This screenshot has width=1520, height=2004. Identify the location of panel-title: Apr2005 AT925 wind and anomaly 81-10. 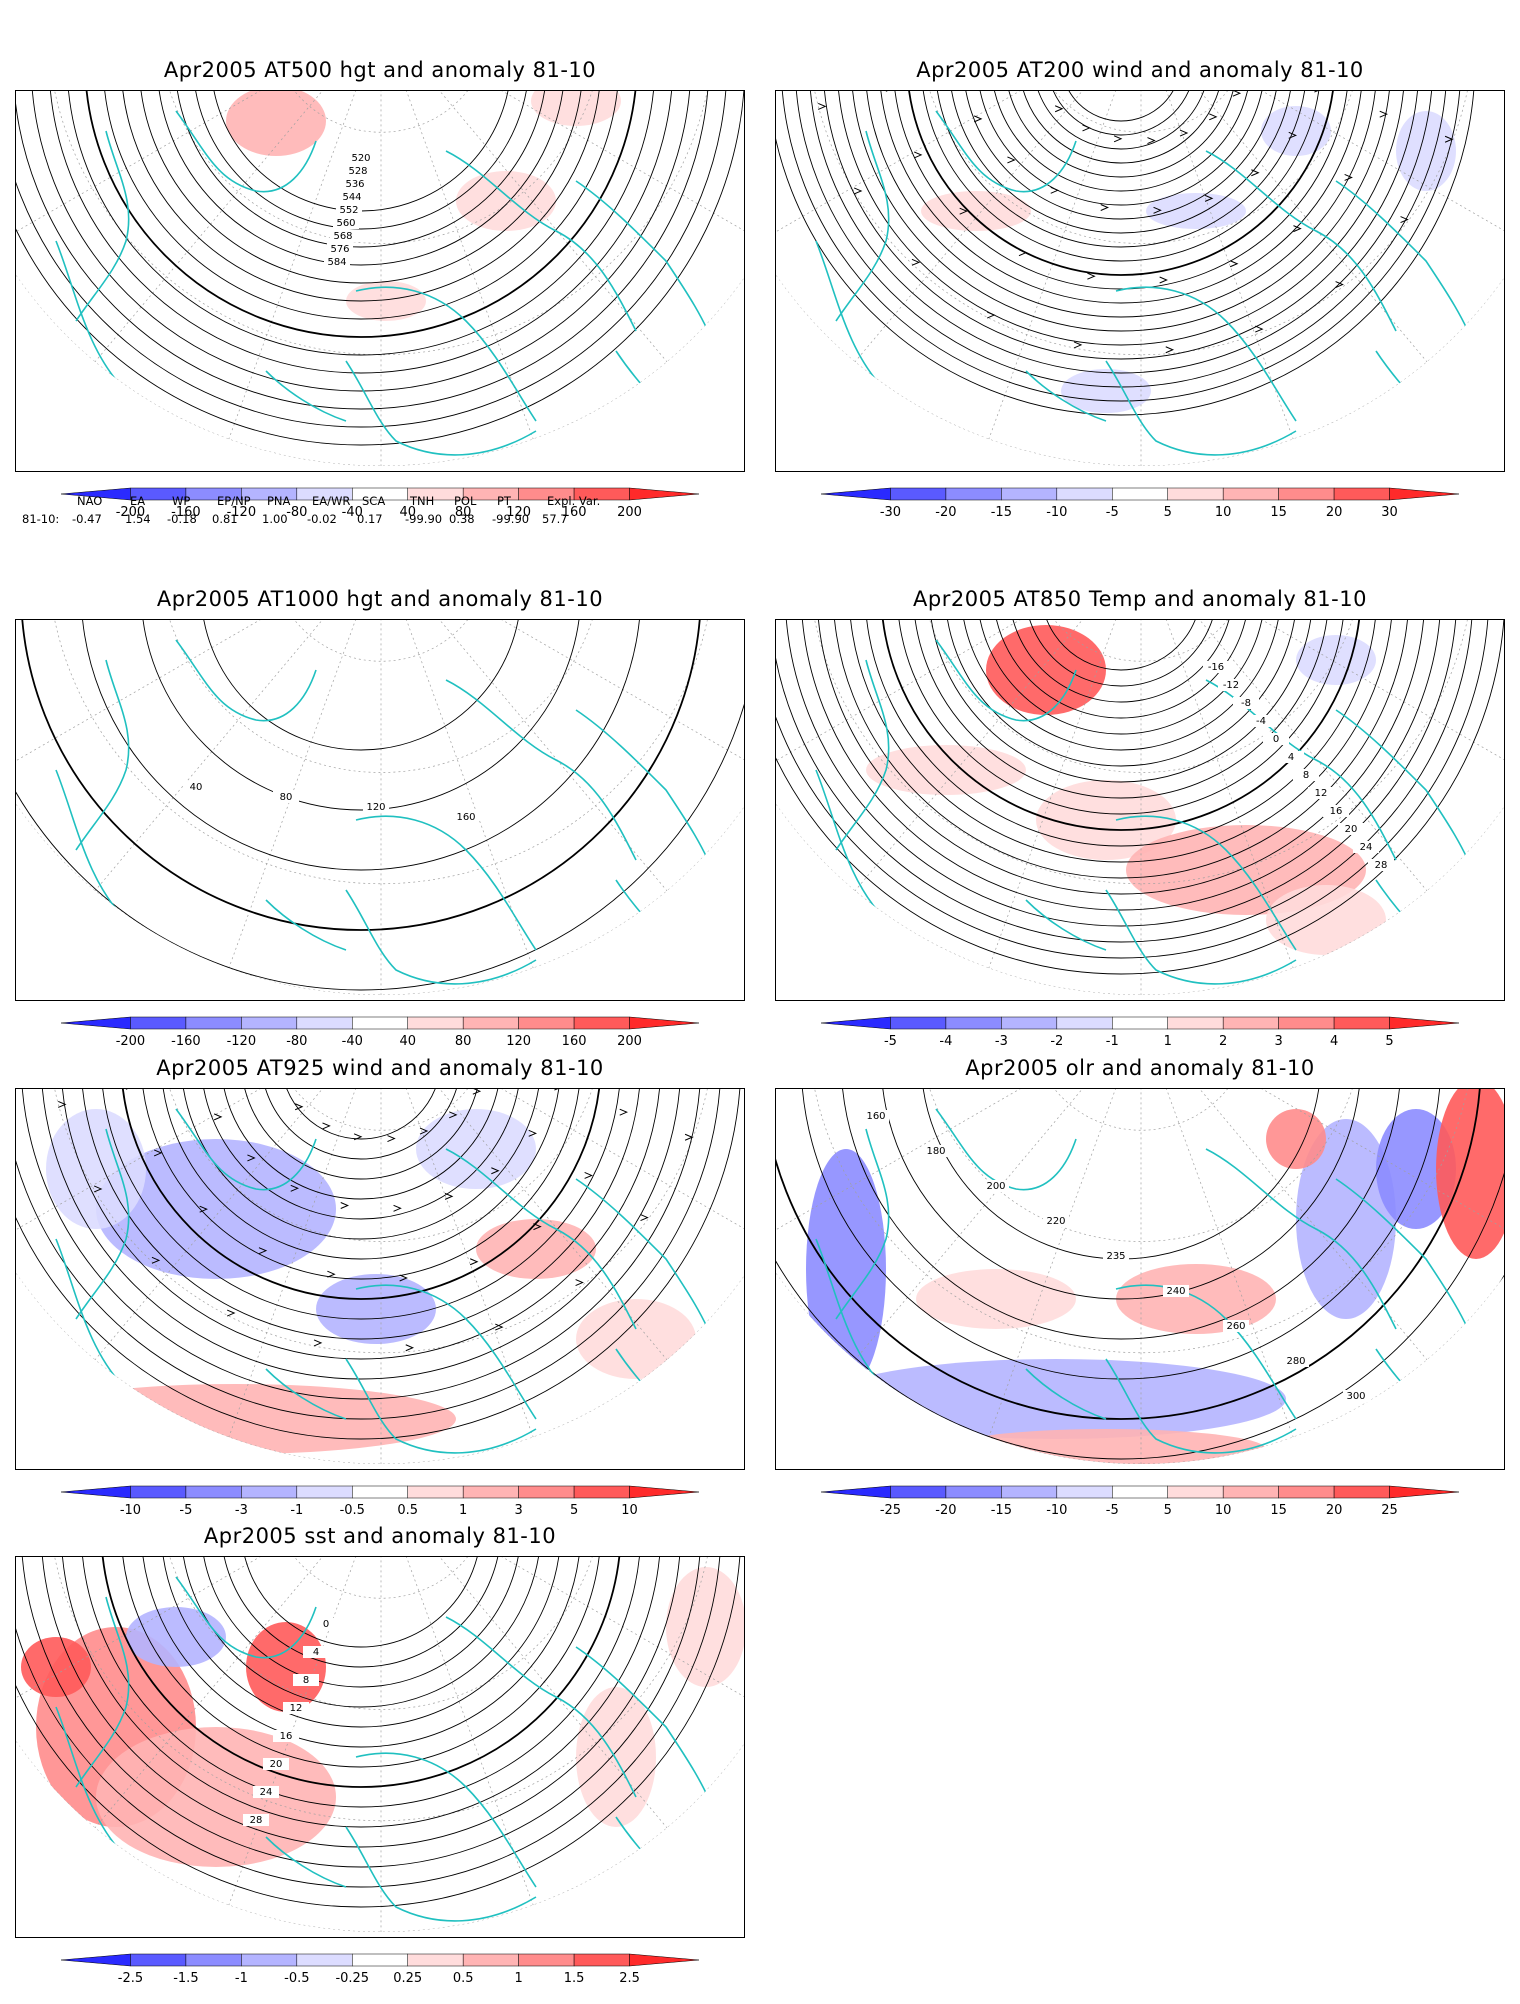
(380, 1068).